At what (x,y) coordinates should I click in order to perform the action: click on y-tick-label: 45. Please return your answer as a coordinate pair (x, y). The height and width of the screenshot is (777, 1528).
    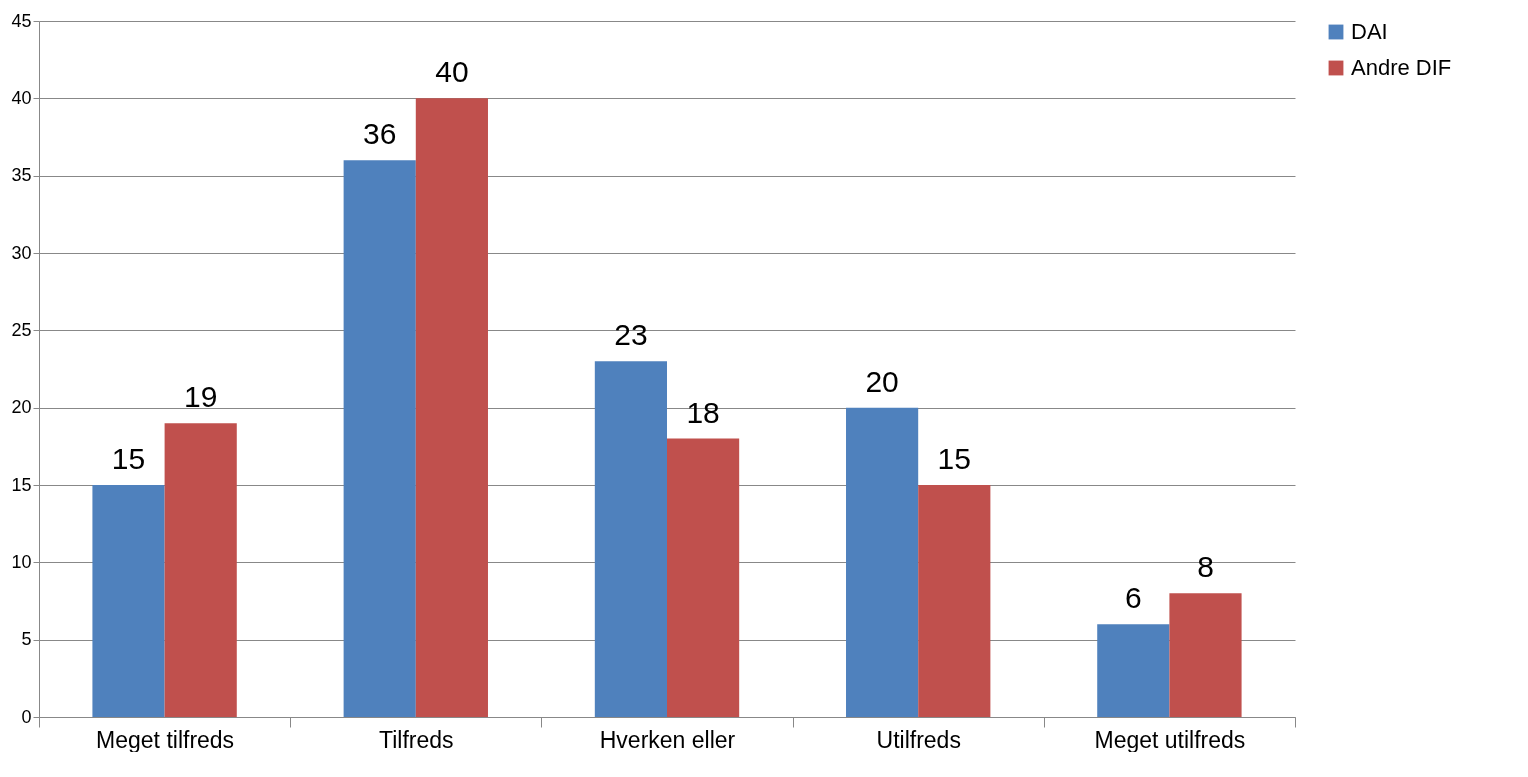
    Looking at the image, I should click on (21, 20).